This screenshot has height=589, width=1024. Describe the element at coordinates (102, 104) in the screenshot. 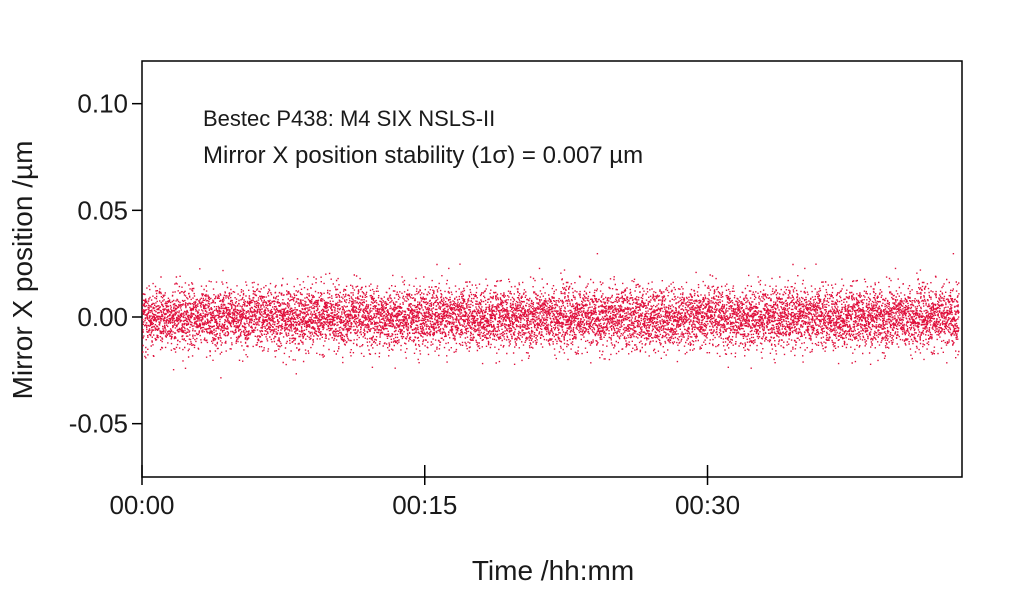

I see `y-tick-label: 0.10` at that location.